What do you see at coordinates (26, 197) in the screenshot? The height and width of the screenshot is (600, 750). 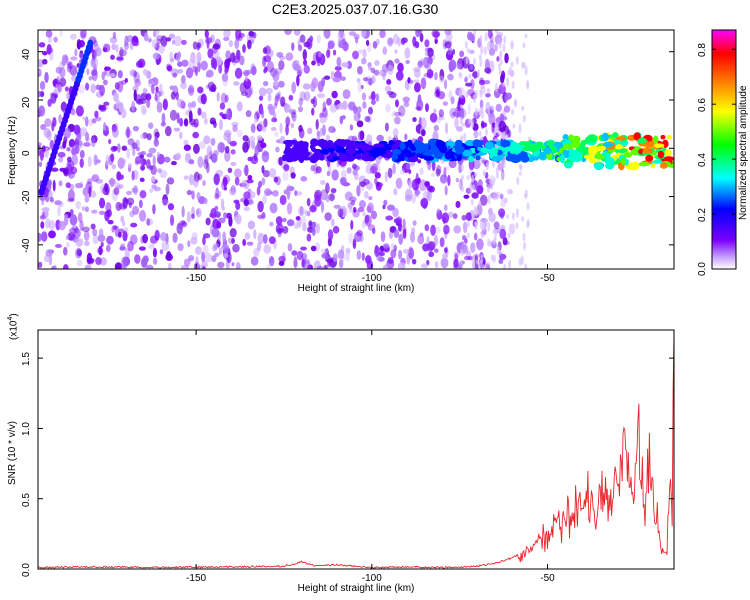 I see `y-tick-label: -20` at bounding box center [26, 197].